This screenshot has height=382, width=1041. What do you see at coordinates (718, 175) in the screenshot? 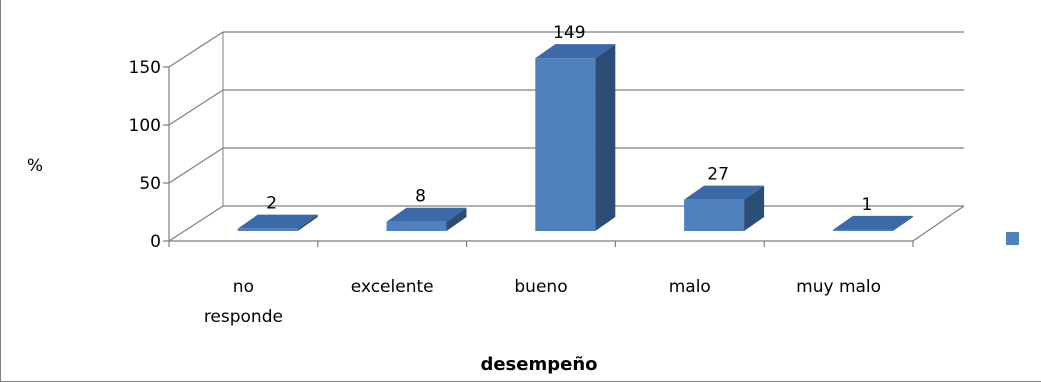
I see `data-label: 27` at bounding box center [718, 175].